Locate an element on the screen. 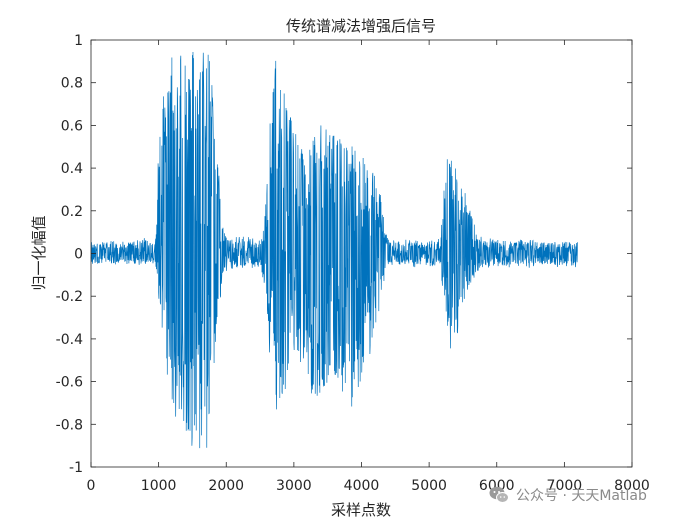 The width and height of the screenshot is (700, 525). y-tick-label: -0.6 is located at coordinates (69, 383).